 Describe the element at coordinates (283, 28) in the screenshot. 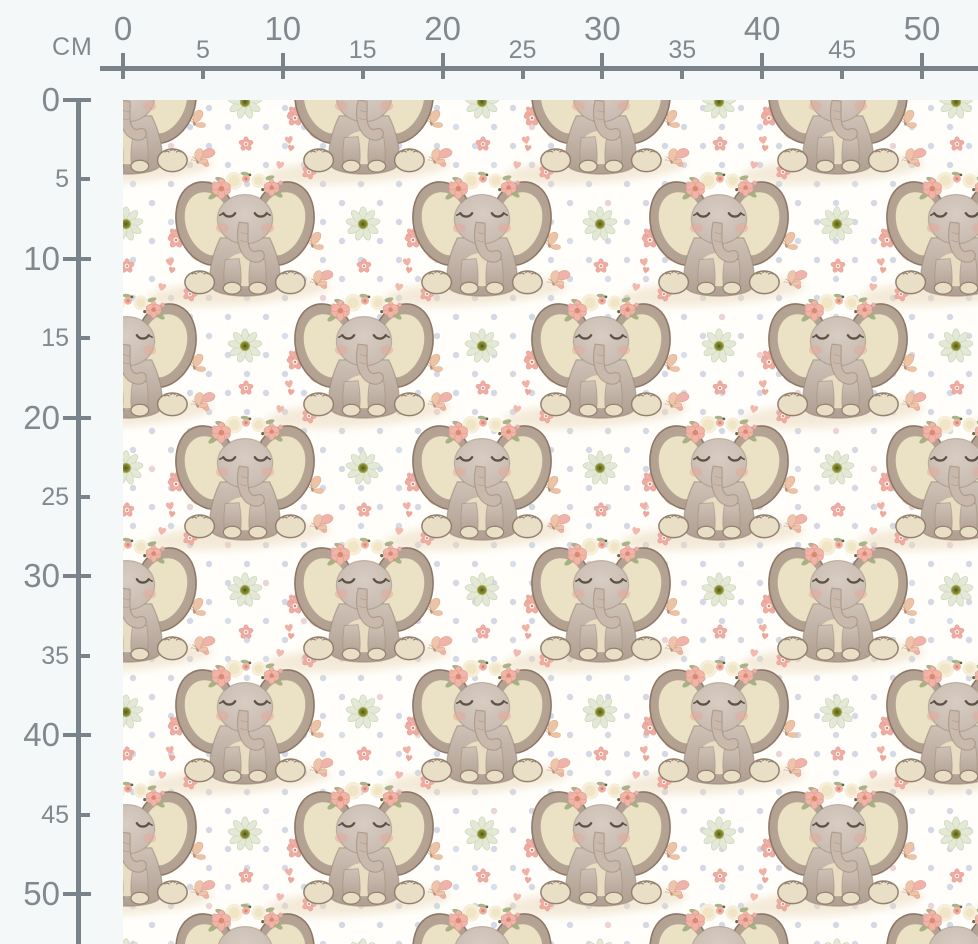

I see `horizontal-ruler-label: 10` at that location.